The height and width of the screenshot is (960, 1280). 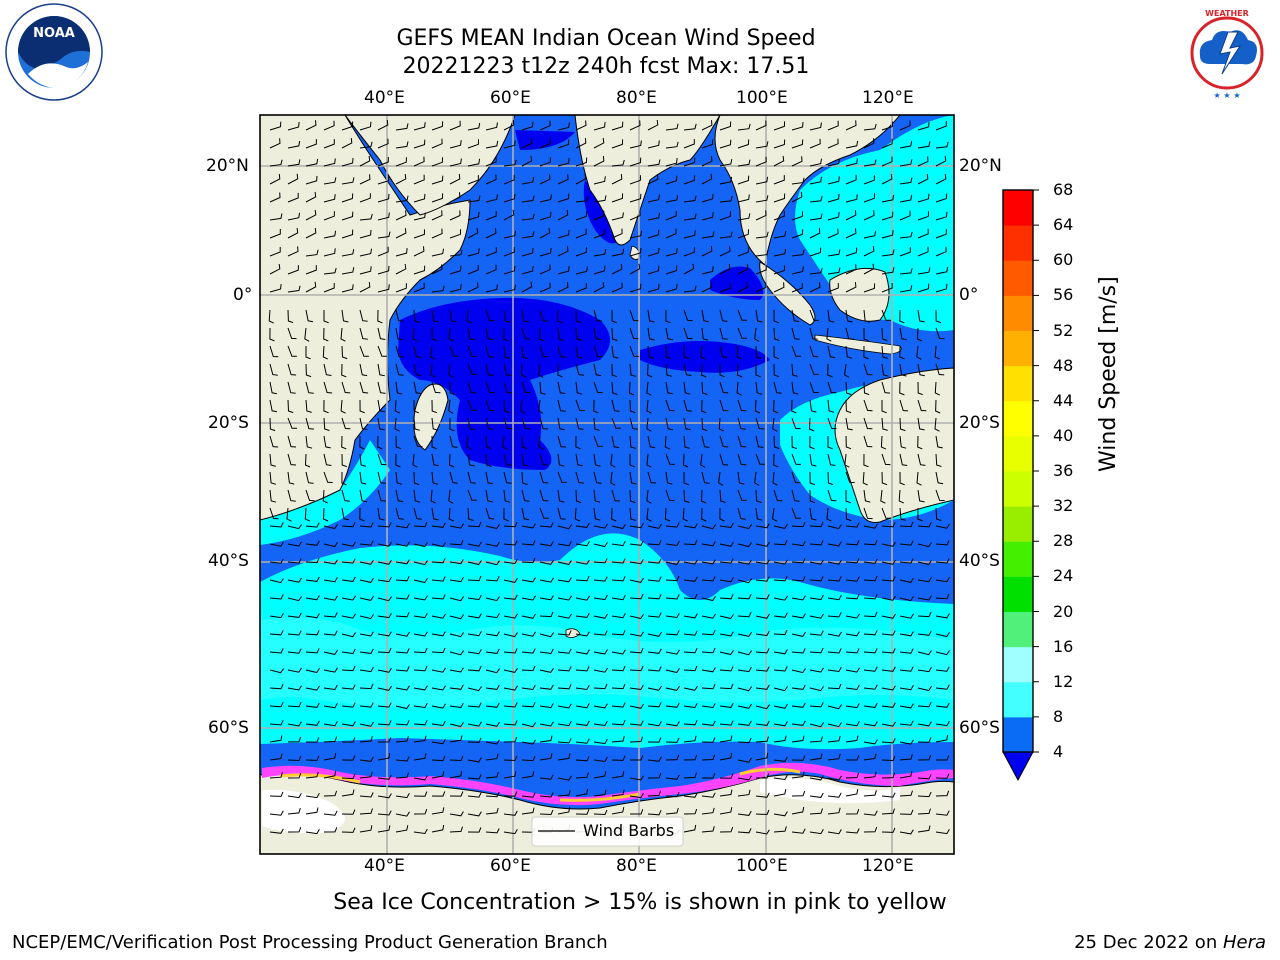 What do you see at coordinates (1148, 942) in the screenshot?
I see `footer-date-text: 25 Dec 2022 on` at bounding box center [1148, 942].